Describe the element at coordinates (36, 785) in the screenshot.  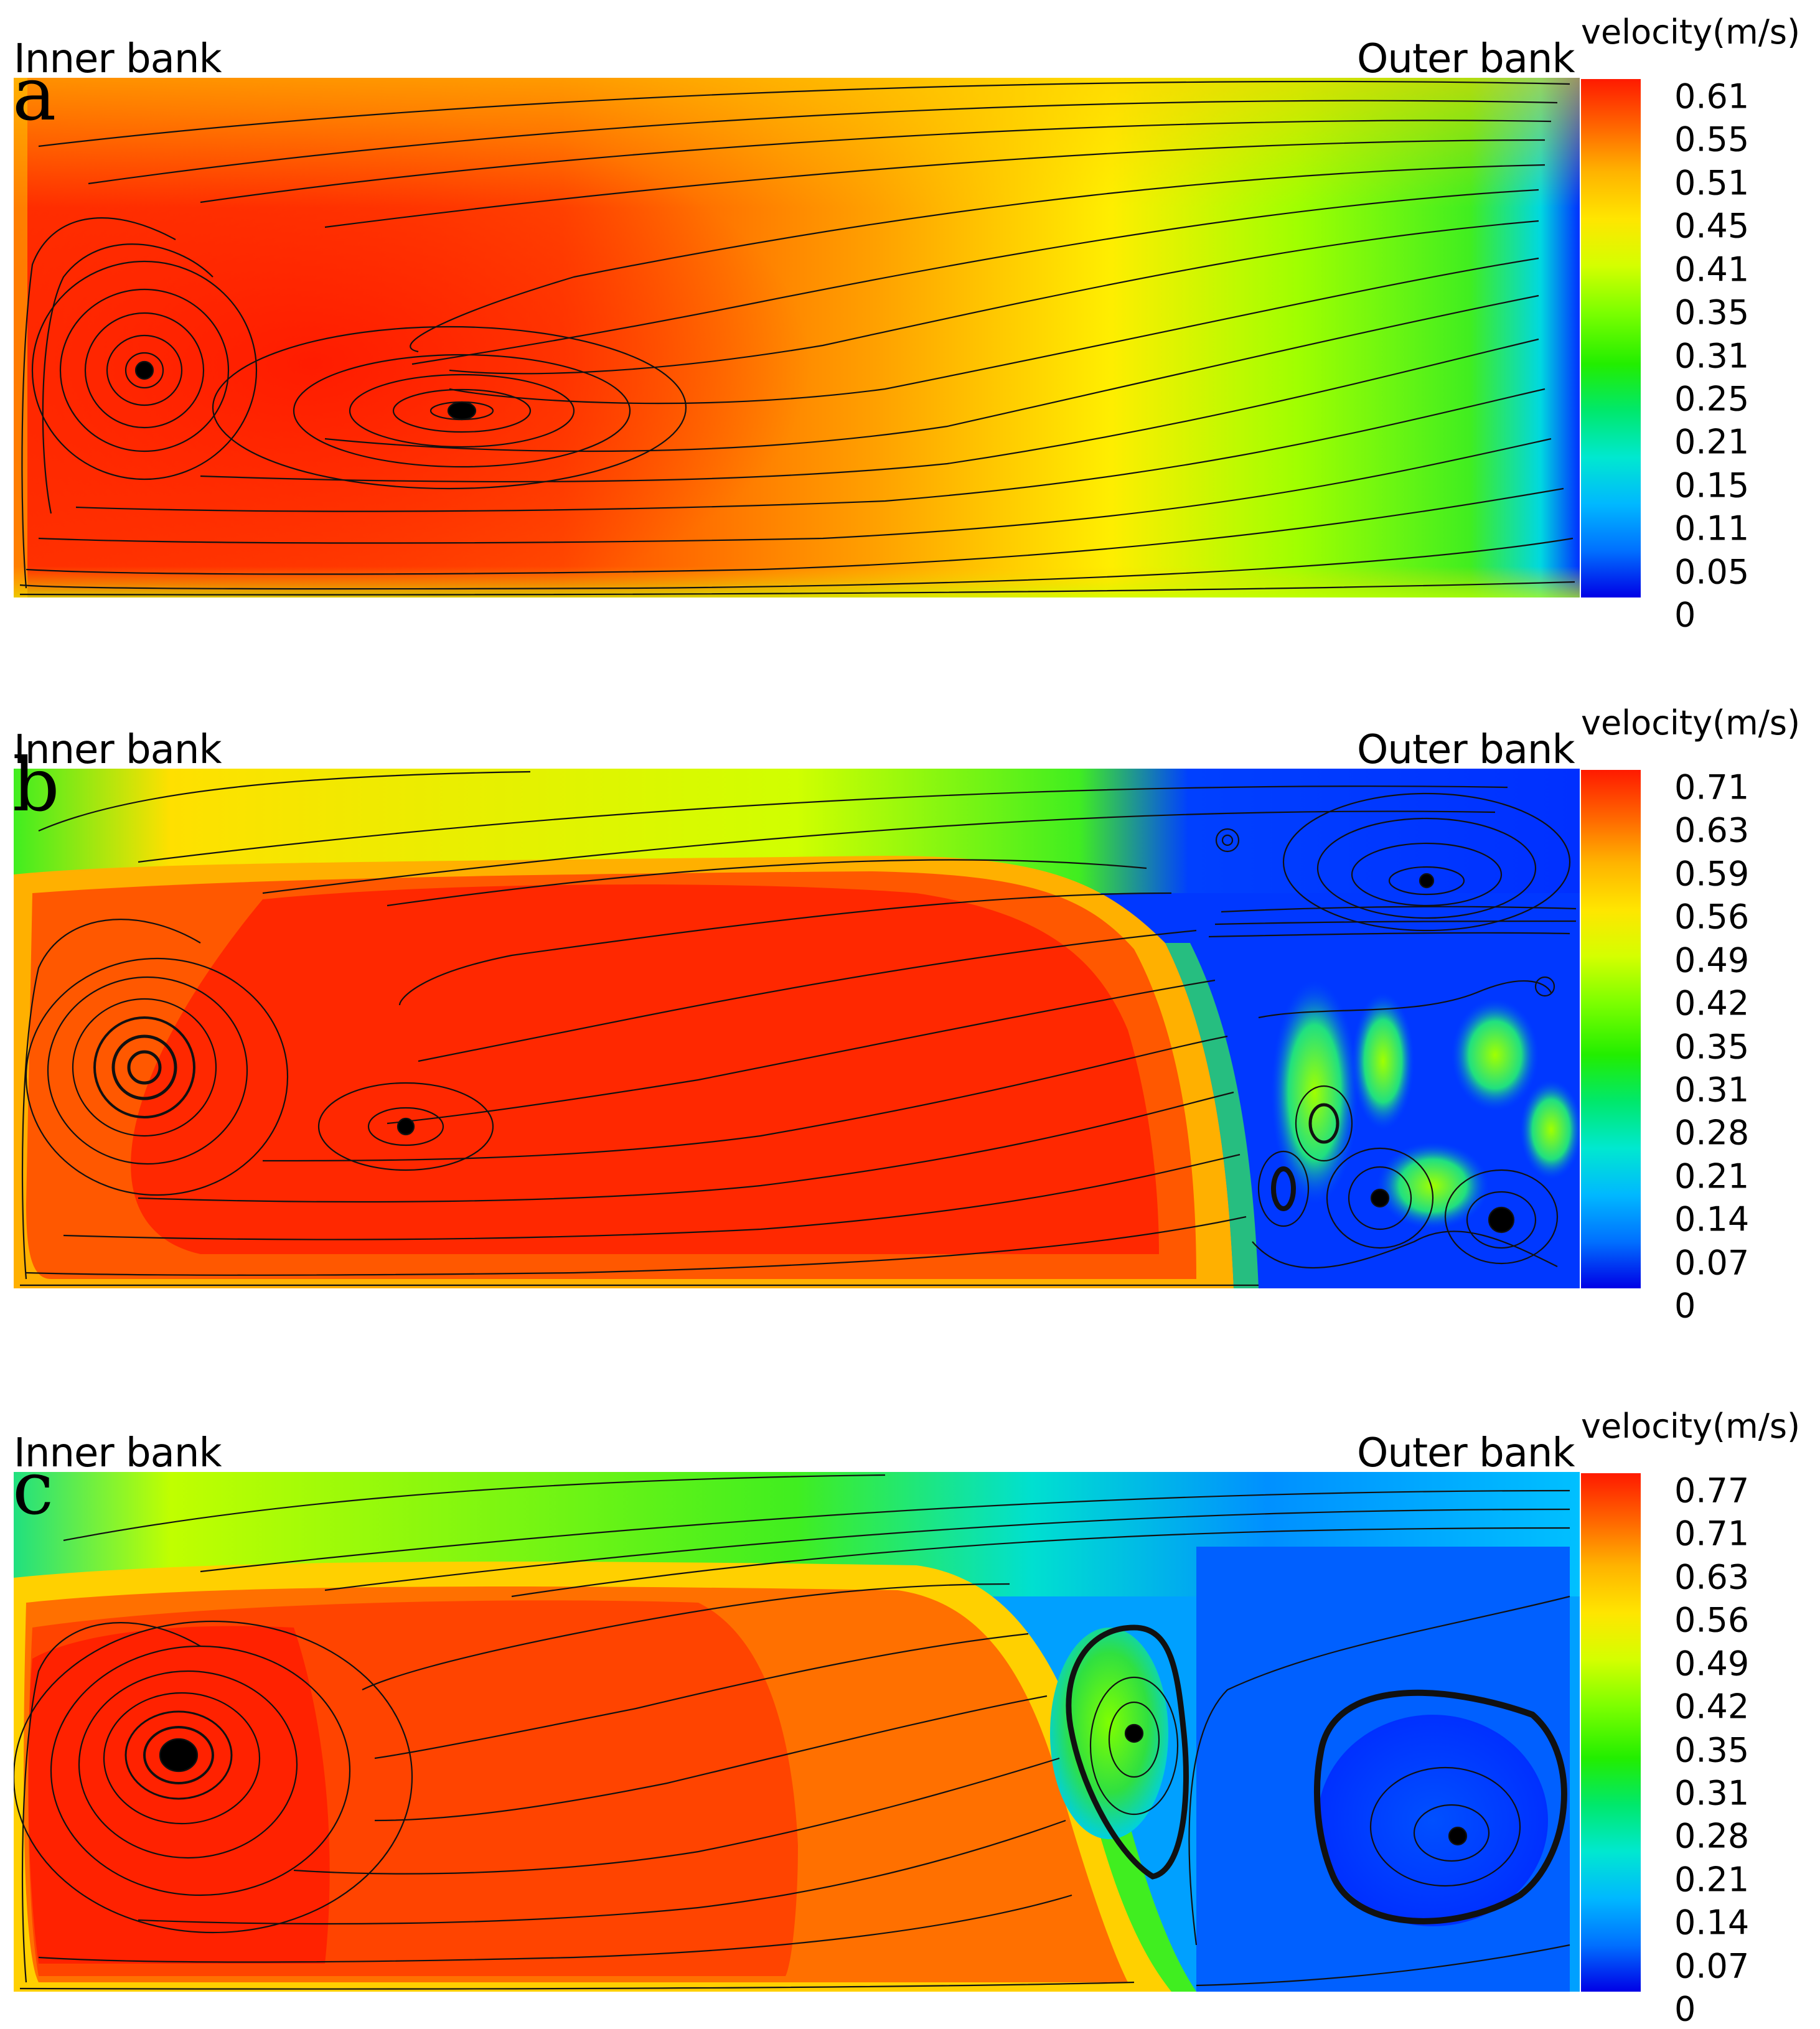
I see `panel-letter-b: b` at that location.